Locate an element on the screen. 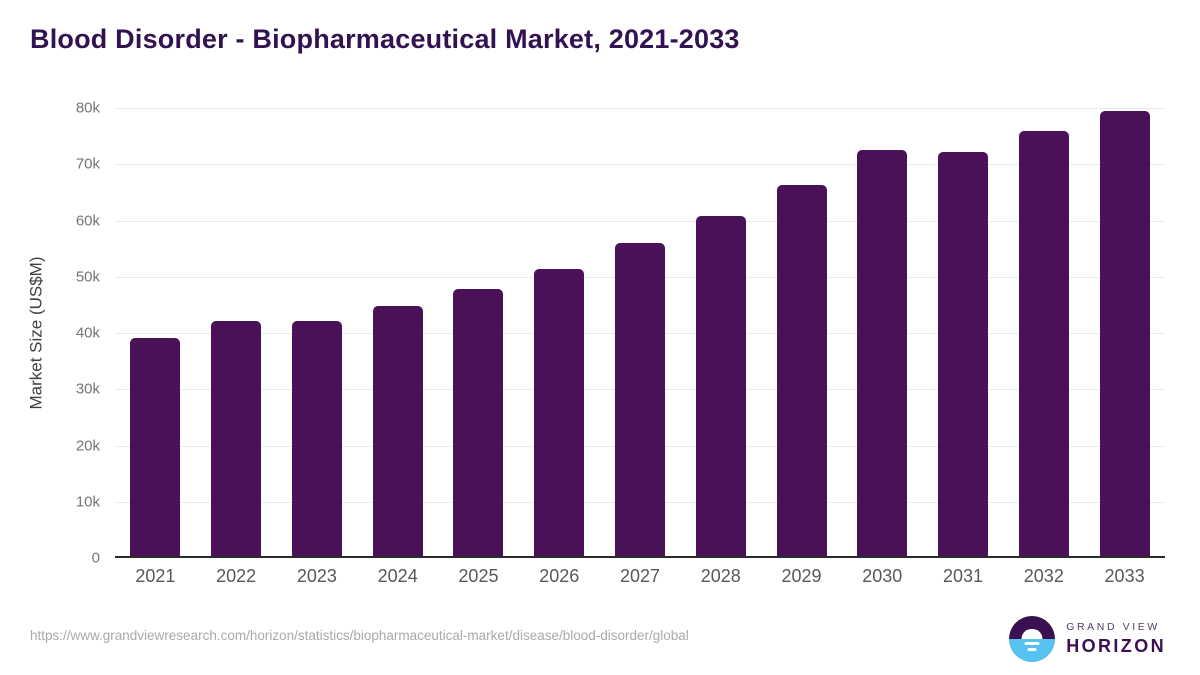 The width and height of the screenshot is (1200, 675). bar-2031 is located at coordinates (963, 354).